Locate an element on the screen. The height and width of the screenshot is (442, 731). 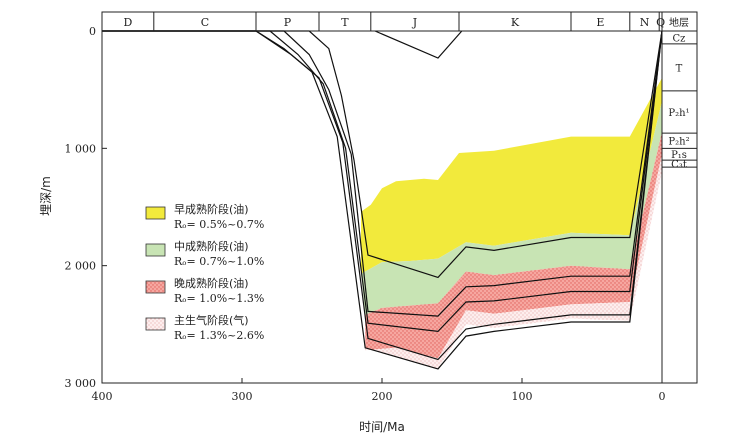
x-tick-label: 400 is located at coordinates (102, 396).